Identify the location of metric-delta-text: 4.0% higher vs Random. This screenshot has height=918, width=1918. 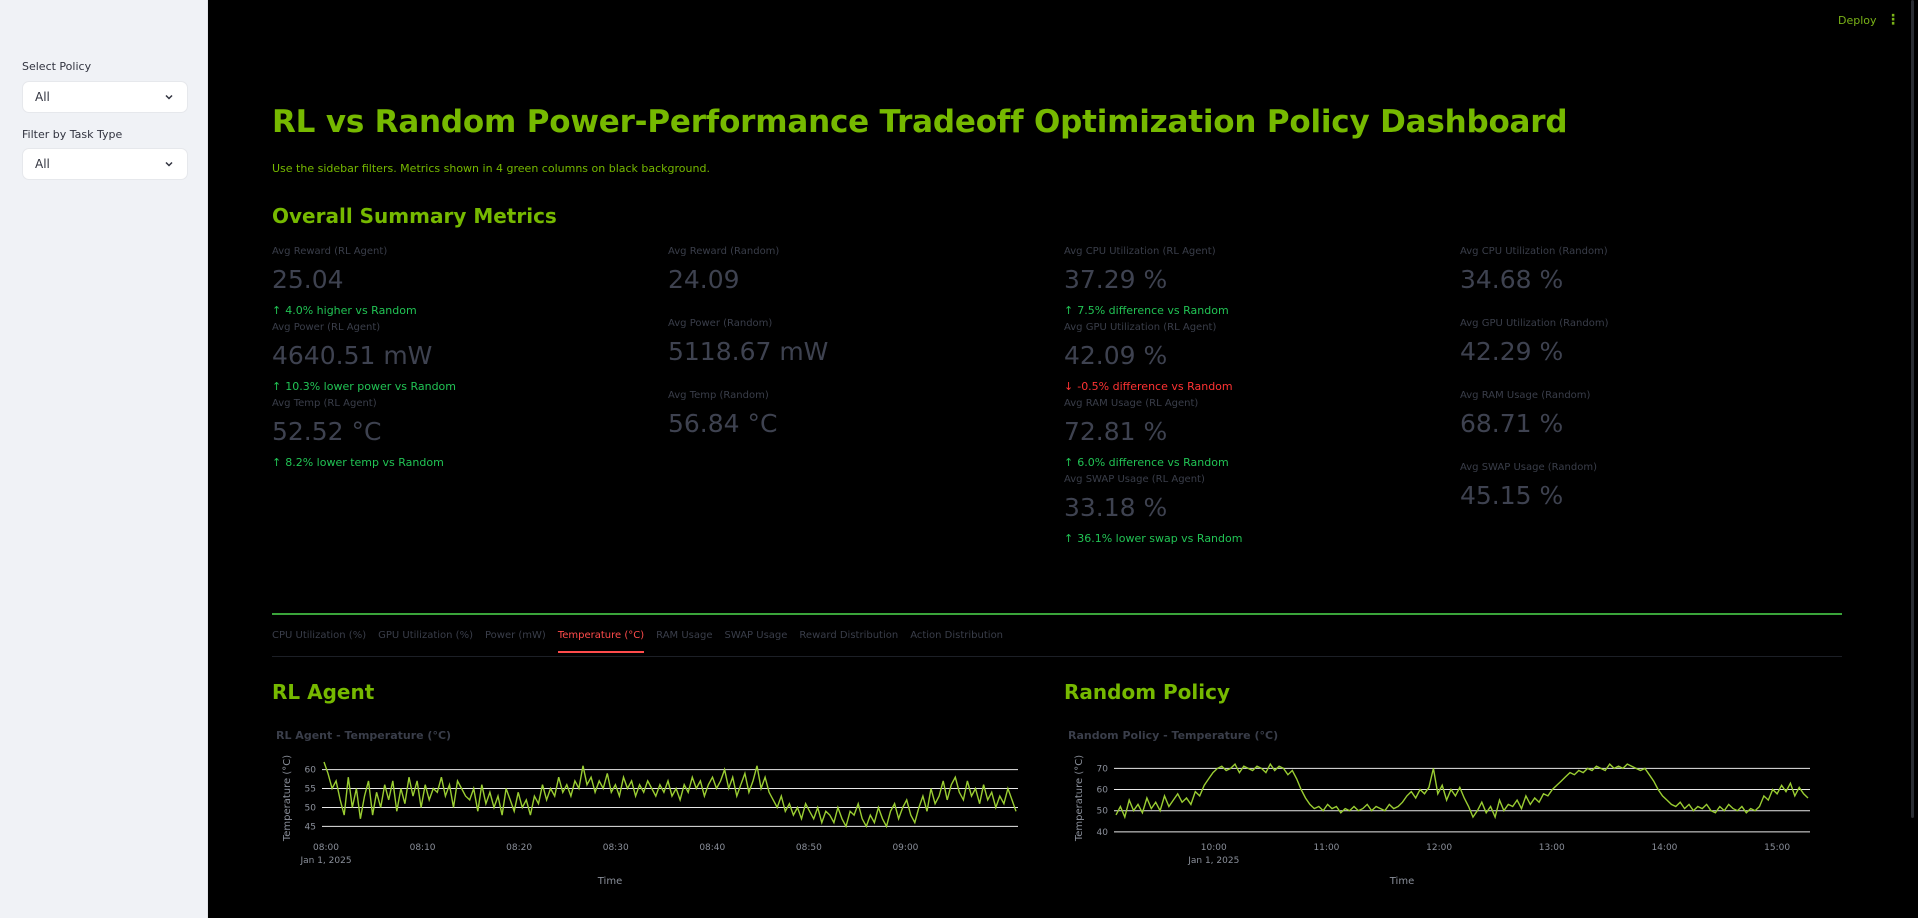
(351, 310).